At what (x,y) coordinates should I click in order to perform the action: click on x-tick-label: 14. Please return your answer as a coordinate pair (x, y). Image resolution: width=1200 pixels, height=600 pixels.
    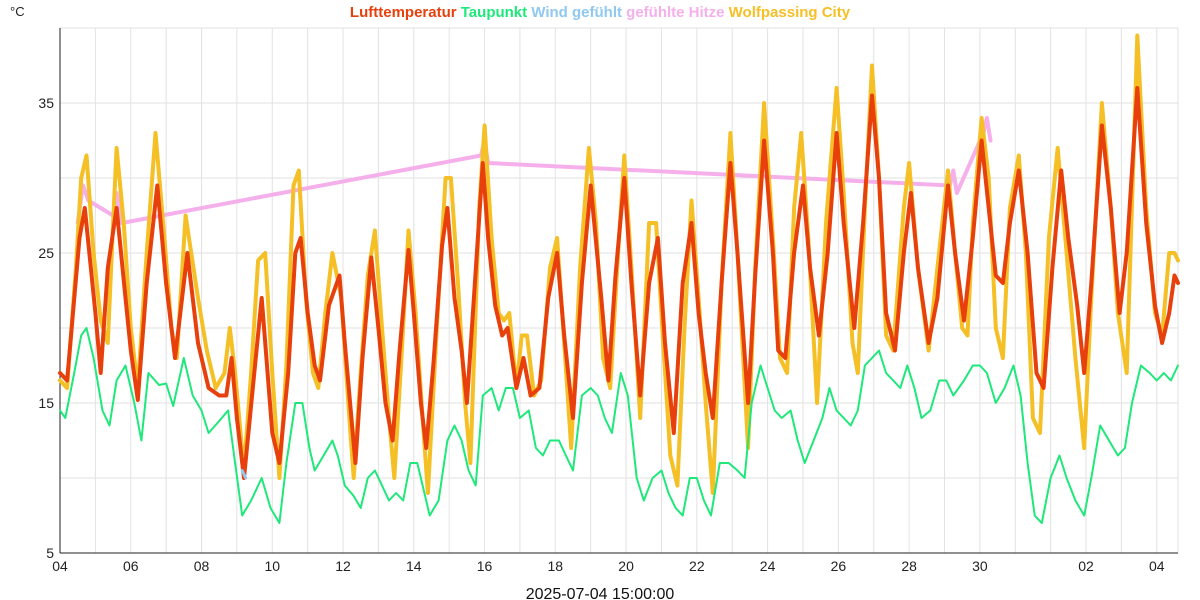
    Looking at the image, I should click on (414, 566).